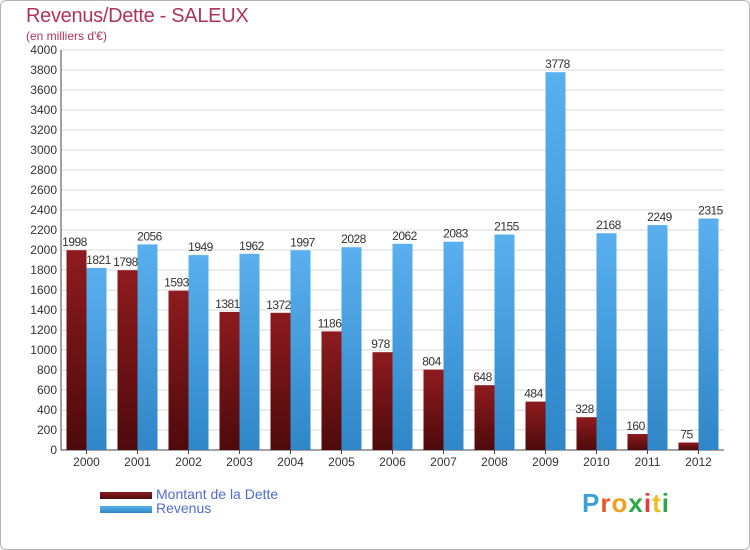 The width and height of the screenshot is (750, 550). I want to click on data-label-revenus: 2155, so click(507, 227).